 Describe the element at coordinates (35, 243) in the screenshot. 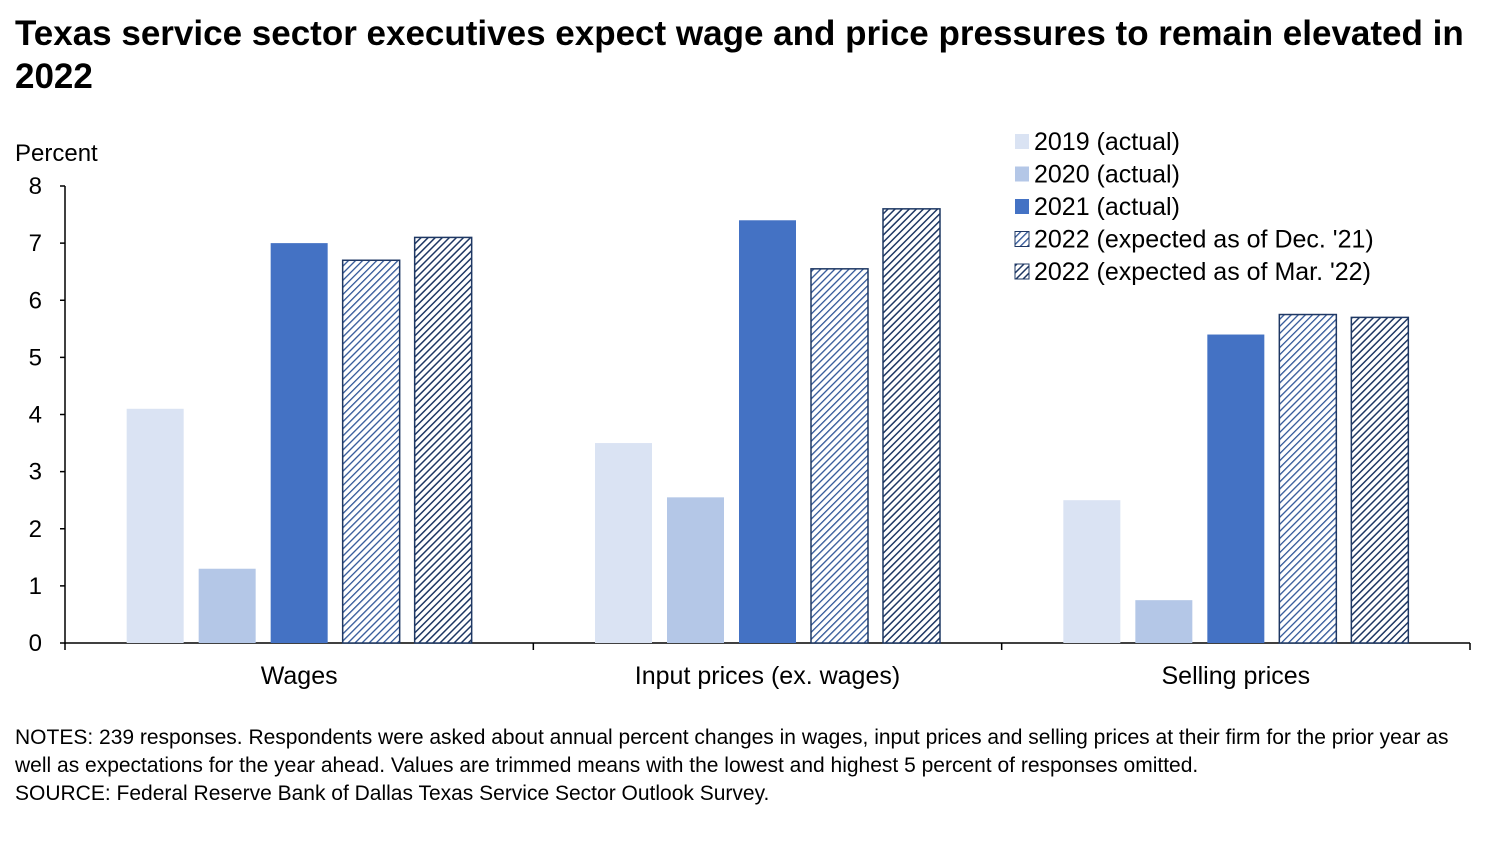

I see `y-tick-label: 7` at that location.